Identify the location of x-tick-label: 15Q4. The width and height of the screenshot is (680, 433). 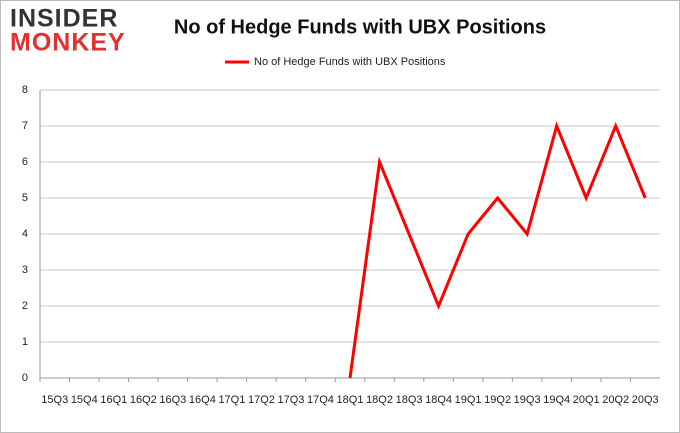
(84, 400).